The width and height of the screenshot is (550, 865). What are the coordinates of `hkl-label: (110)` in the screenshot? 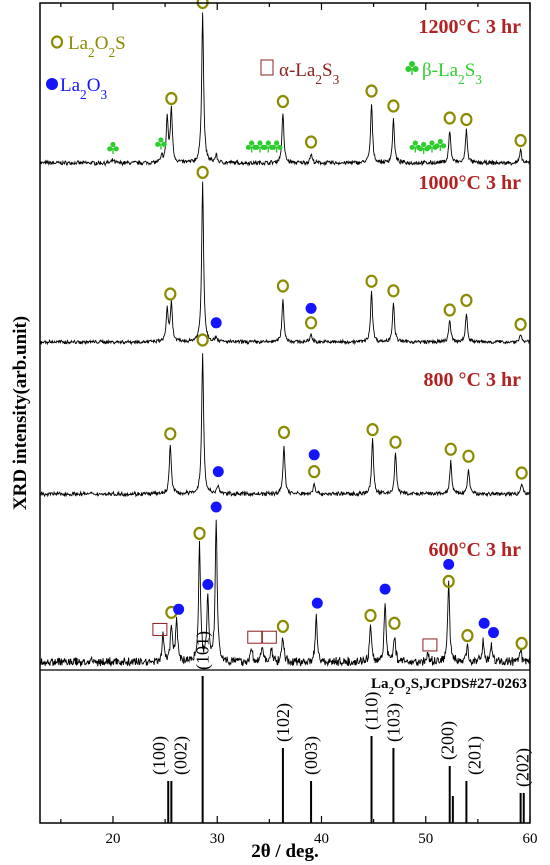 It's located at (372, 711).